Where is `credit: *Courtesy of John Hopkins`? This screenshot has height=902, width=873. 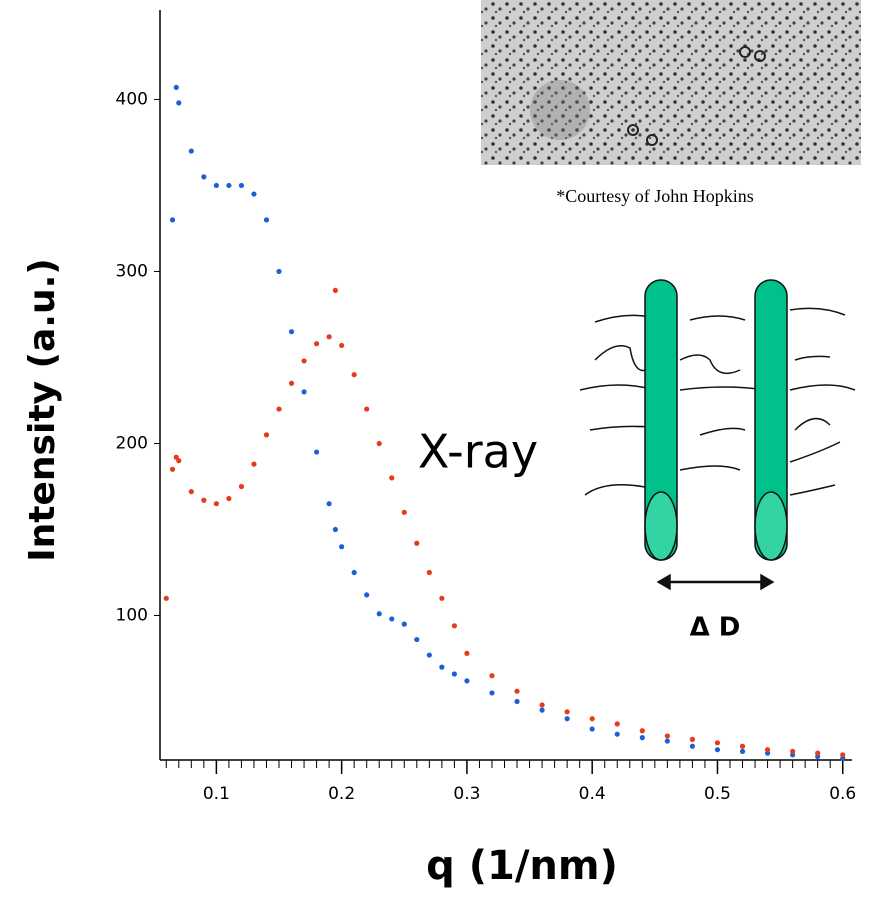
credit: *Courtesy of John Hopkins is located at coordinates (655, 196).